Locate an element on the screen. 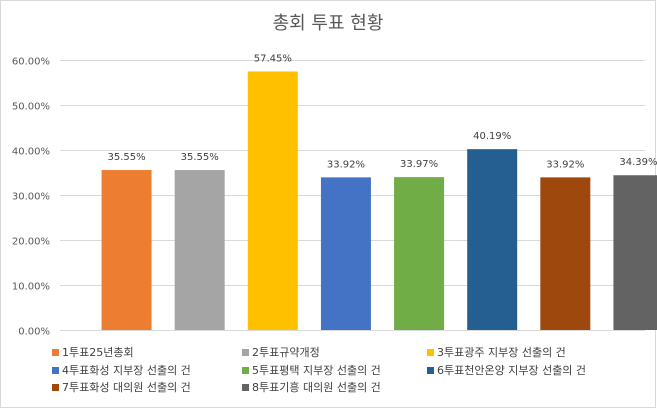 The image size is (657, 409). chart-title: 총회 투표 현황 is located at coordinates (328, 23).